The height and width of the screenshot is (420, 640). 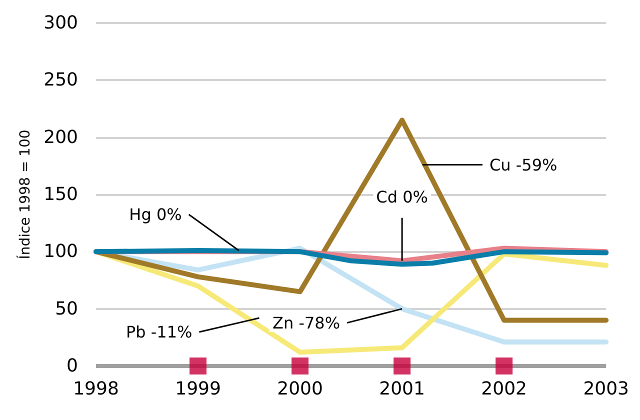 What do you see at coordinates (159, 332) in the screenshot?
I see `annotation: Pb -11%` at bounding box center [159, 332].